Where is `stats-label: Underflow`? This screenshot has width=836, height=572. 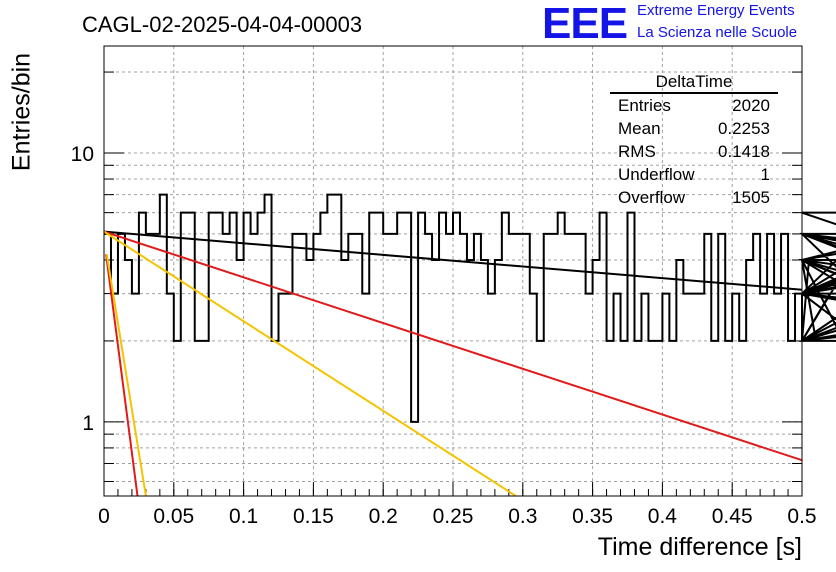 stats-label: Underflow is located at coordinates (656, 174).